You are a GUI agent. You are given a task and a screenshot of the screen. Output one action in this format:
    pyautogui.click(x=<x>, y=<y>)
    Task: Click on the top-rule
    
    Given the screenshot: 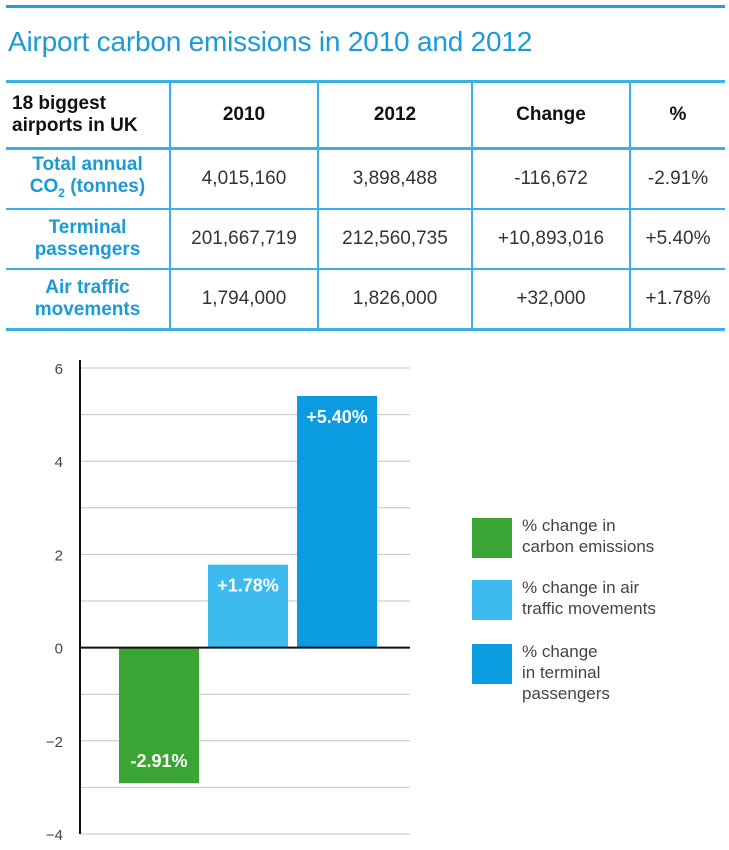 What is the action you would take?
    pyautogui.click(x=365, y=6)
    